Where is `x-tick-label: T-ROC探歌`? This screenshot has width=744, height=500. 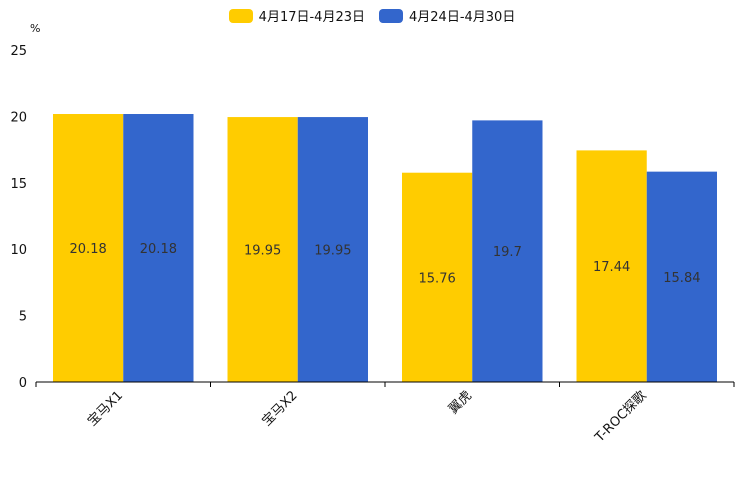
x-tick-label: T-ROC探歌 is located at coordinates (621, 417).